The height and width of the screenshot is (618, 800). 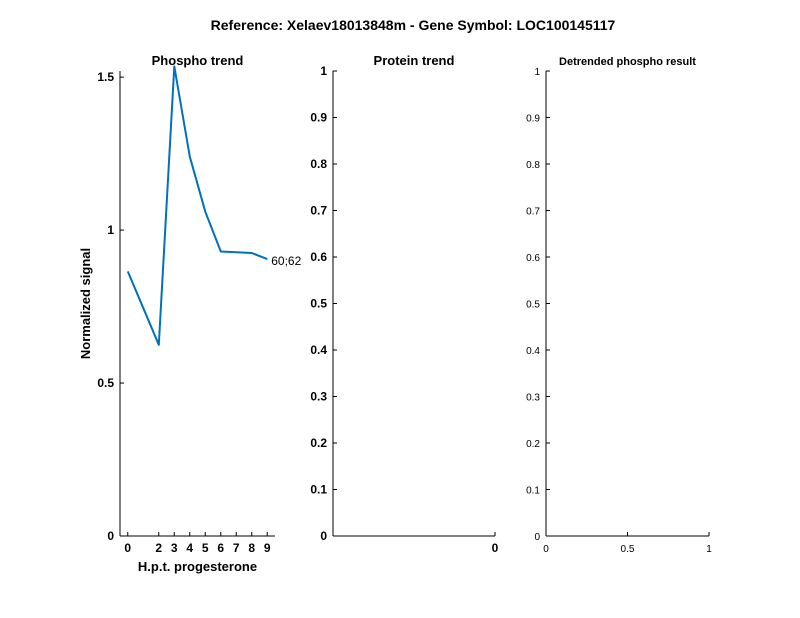 I want to click on x-tick-label: 2, so click(x=158, y=548).